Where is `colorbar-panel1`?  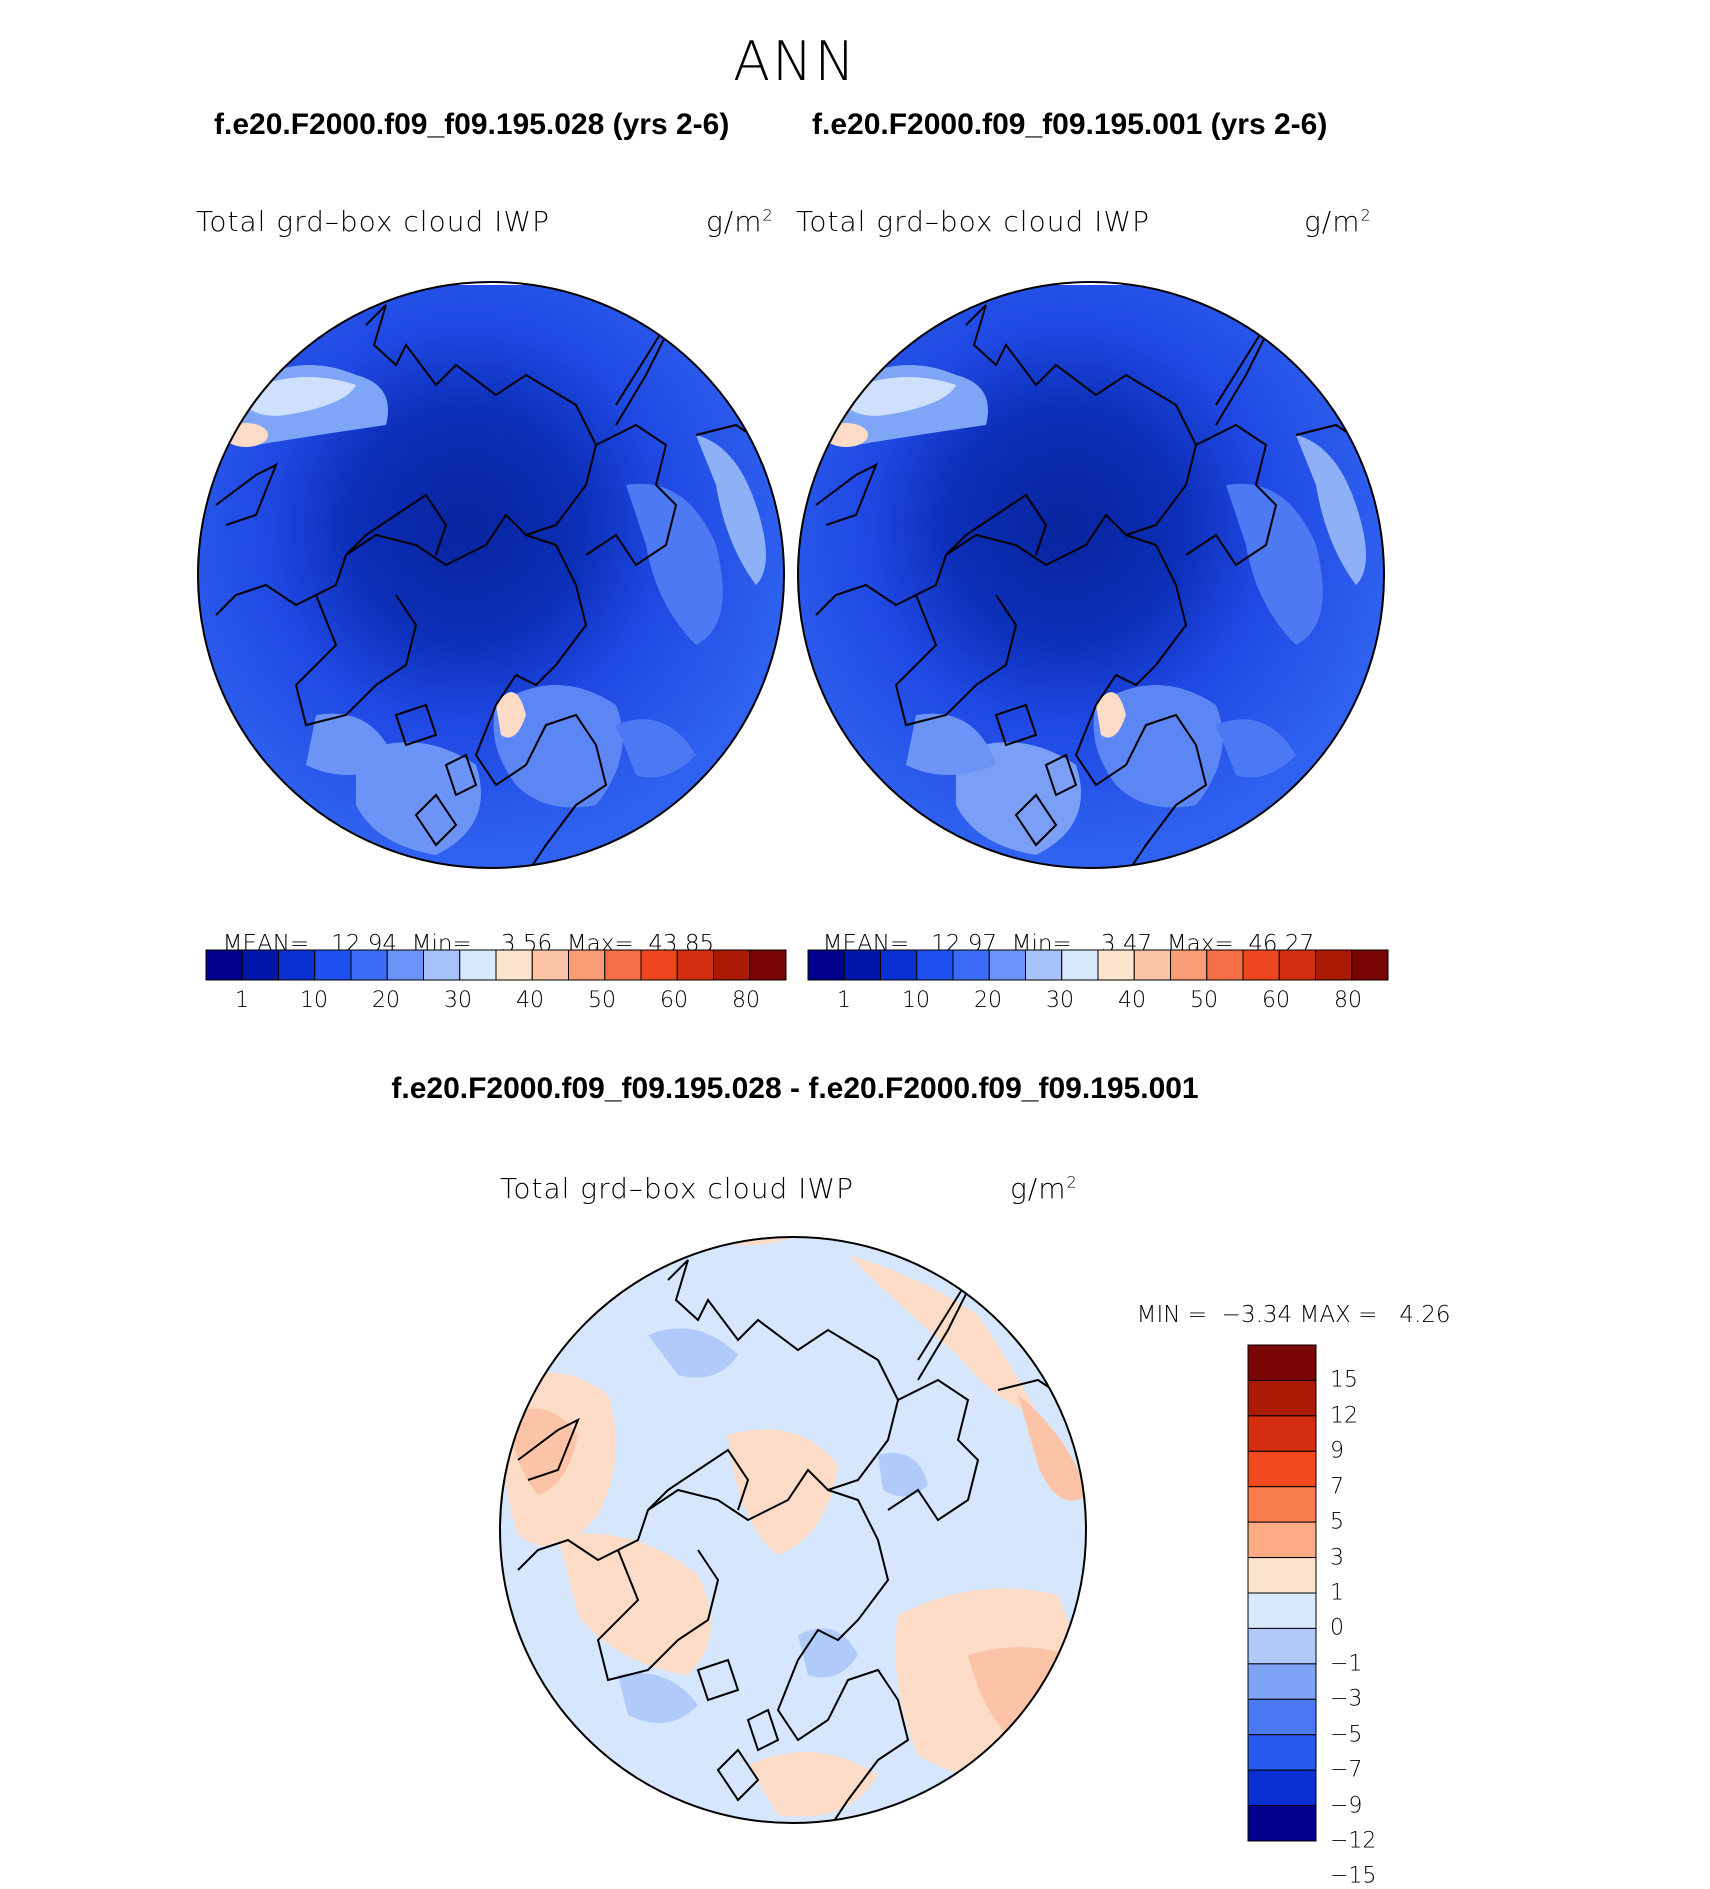
colorbar-panel1 is located at coordinates (496, 965).